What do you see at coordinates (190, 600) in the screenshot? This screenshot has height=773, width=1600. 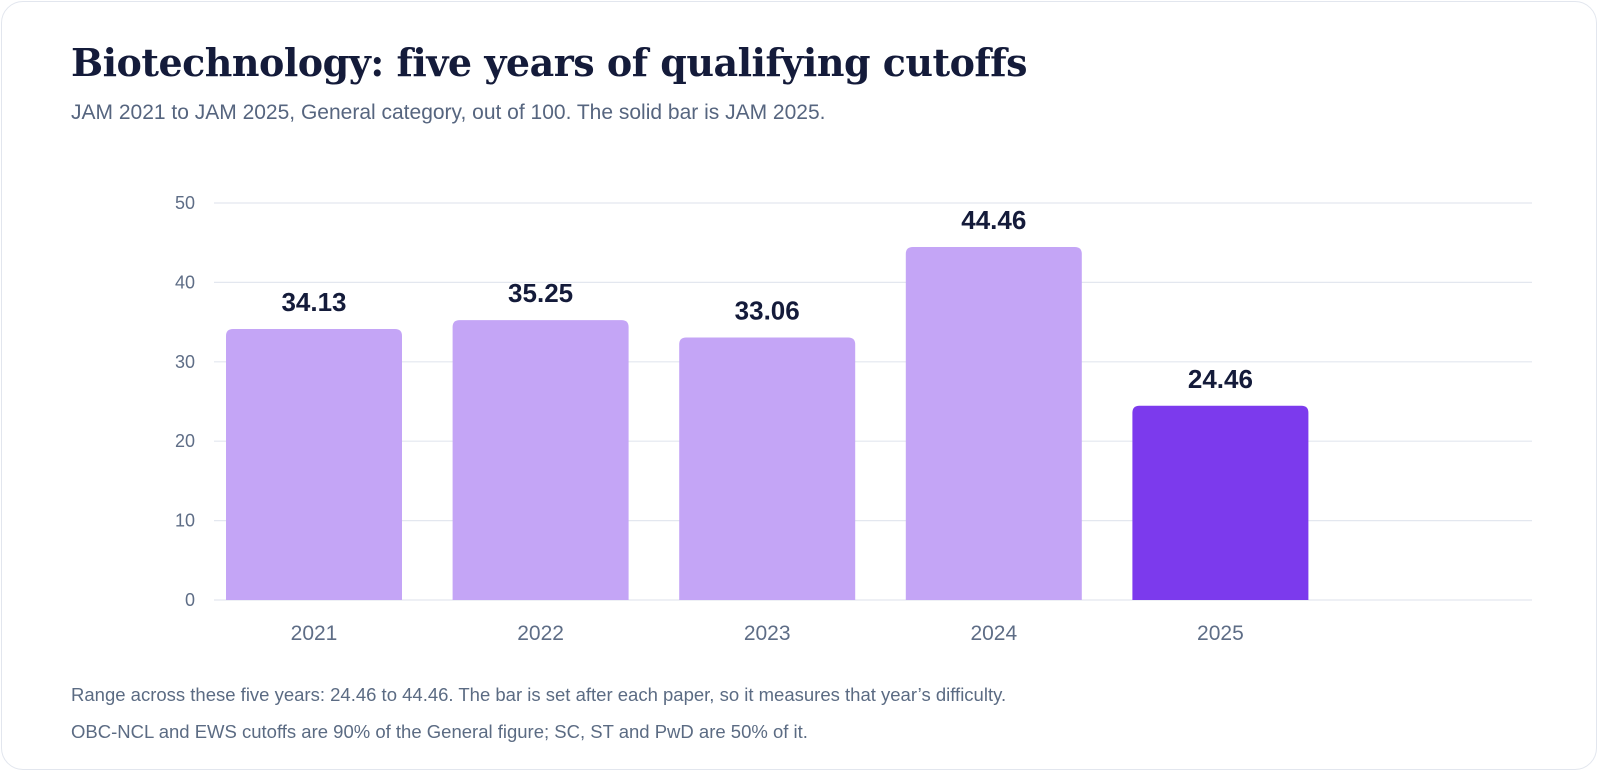 I see `y-tick-label: 0` at bounding box center [190, 600].